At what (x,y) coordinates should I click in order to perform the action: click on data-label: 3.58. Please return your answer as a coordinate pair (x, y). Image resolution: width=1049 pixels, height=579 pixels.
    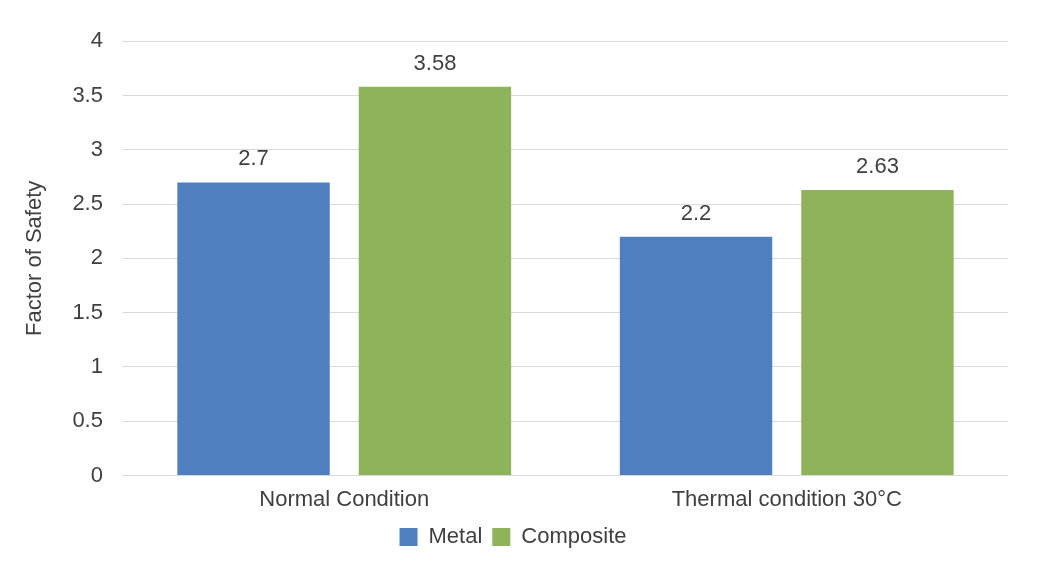
    Looking at the image, I should click on (435, 62).